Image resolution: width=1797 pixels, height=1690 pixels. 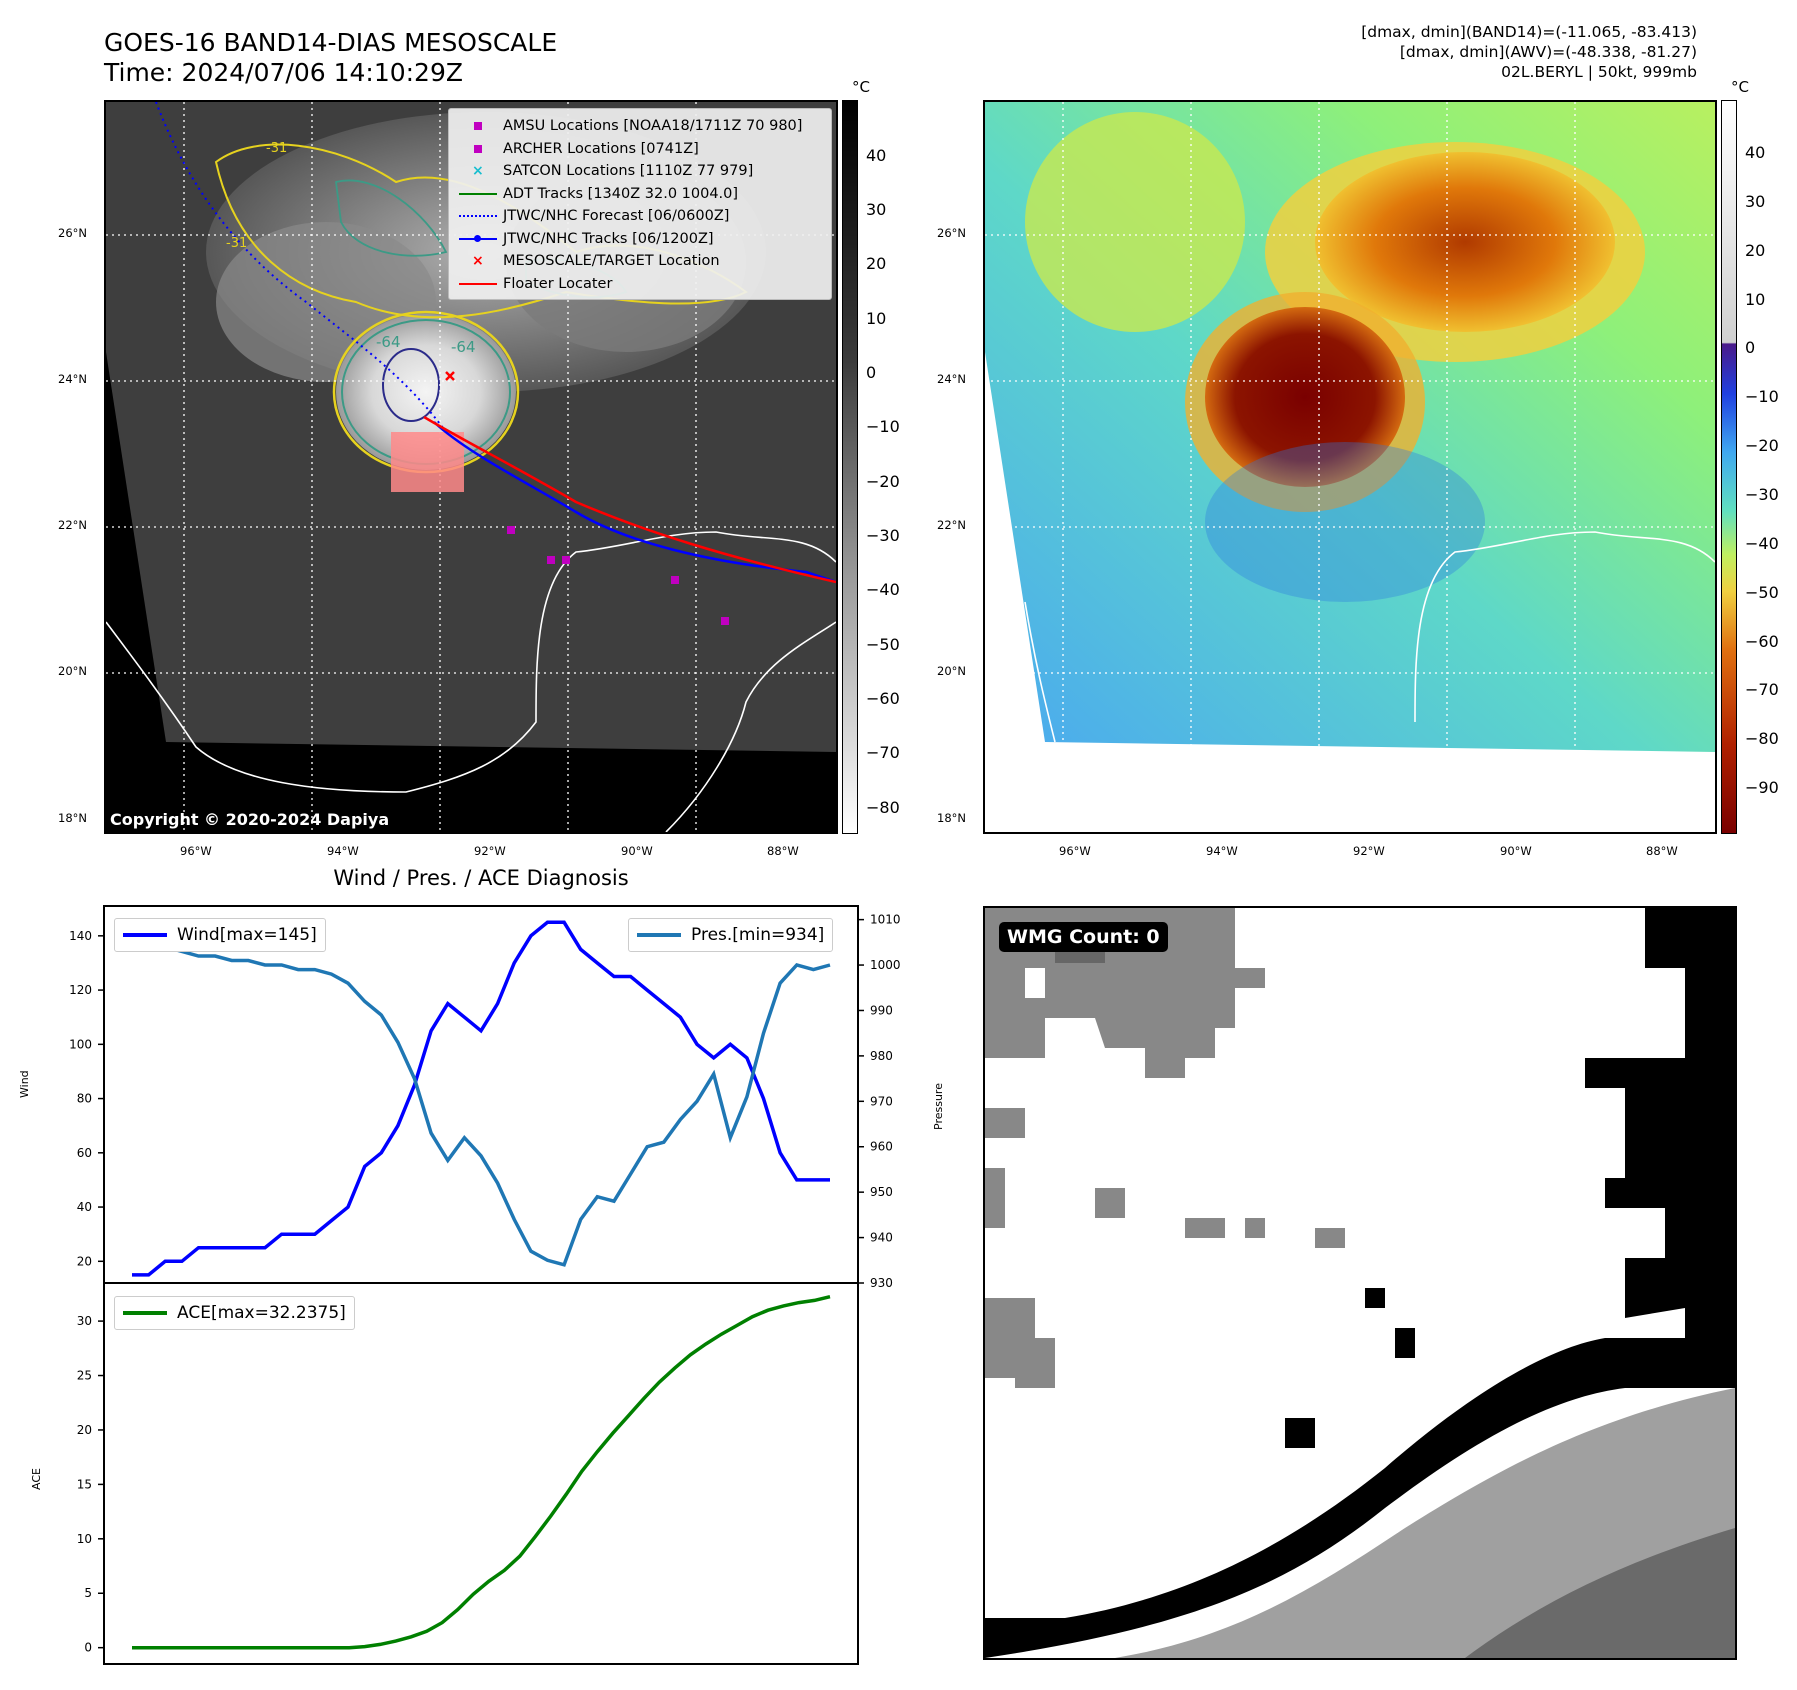 What do you see at coordinates (1600, 1593) in the screenshot?
I see `wmg-darkgrey-region` at bounding box center [1600, 1593].